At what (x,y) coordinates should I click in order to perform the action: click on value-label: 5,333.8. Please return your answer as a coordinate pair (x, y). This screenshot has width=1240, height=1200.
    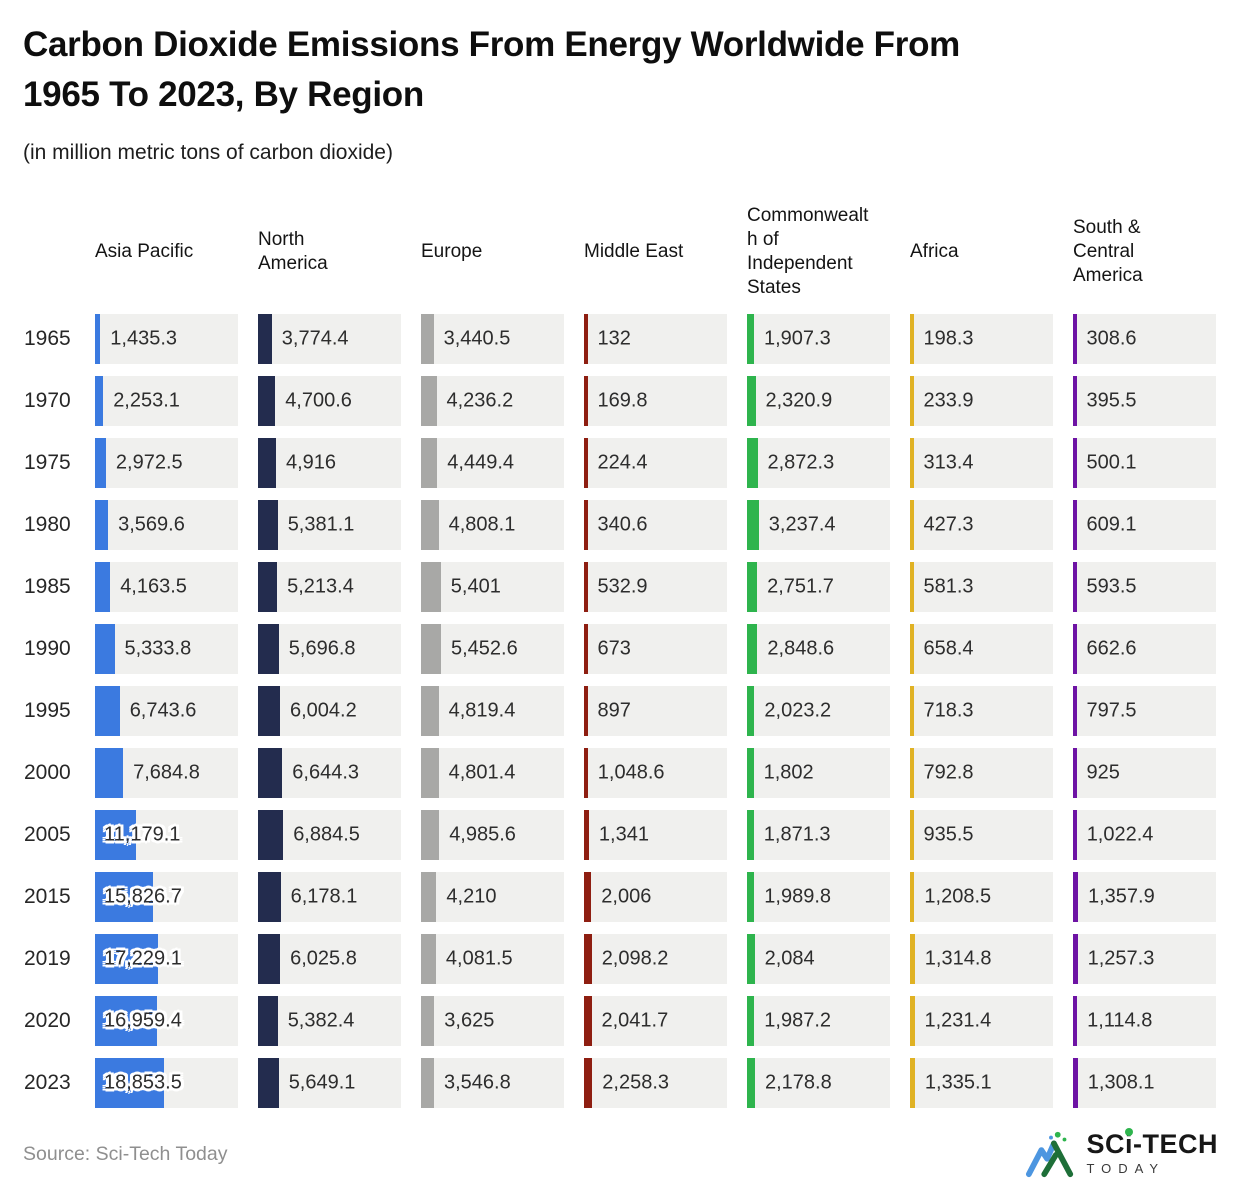
    Looking at the image, I should click on (158, 648).